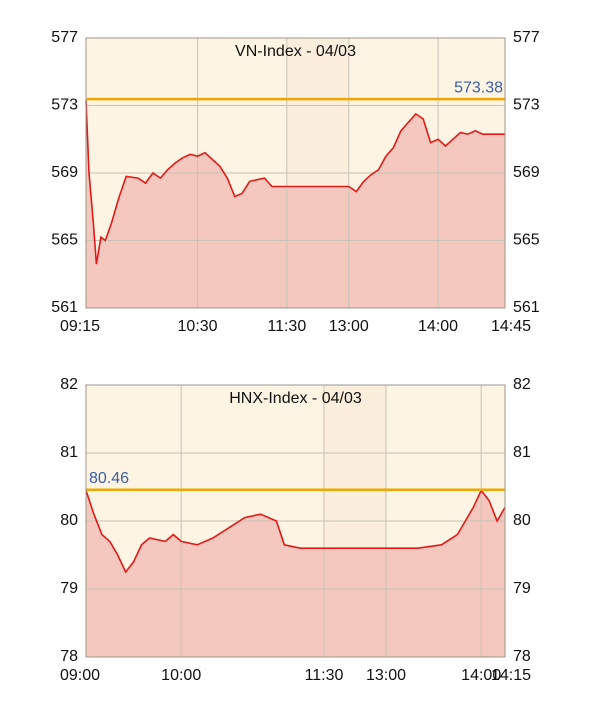 The width and height of the screenshot is (589, 726). I want to click on x-tick-label: 14:45, so click(511, 326).